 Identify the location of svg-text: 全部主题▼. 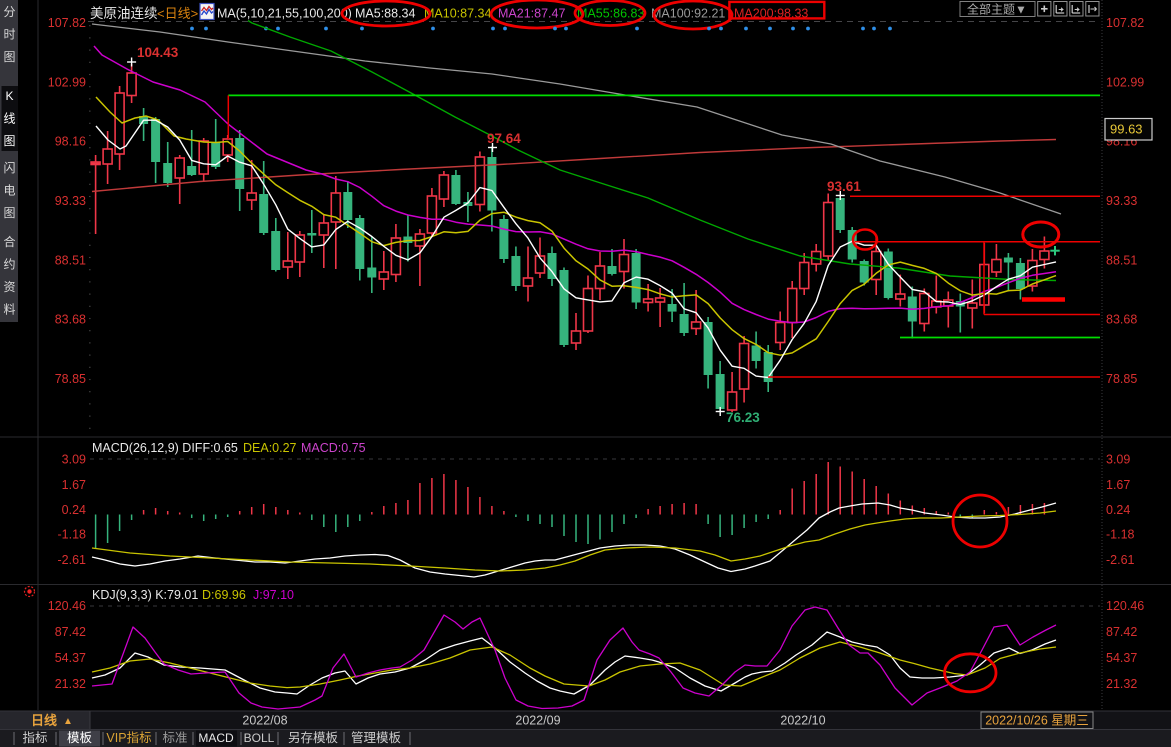
(997, 9).